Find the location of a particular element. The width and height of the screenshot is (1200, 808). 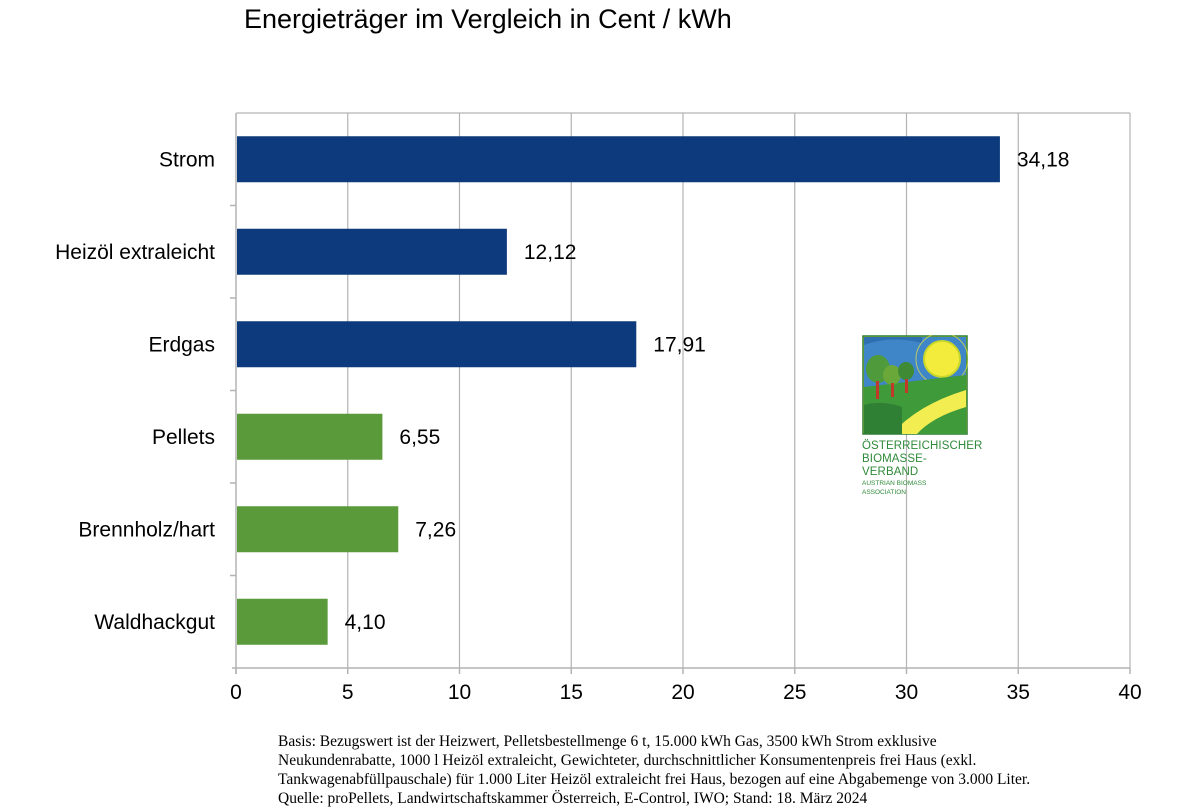

value-label: 4,10 is located at coordinates (365, 622).